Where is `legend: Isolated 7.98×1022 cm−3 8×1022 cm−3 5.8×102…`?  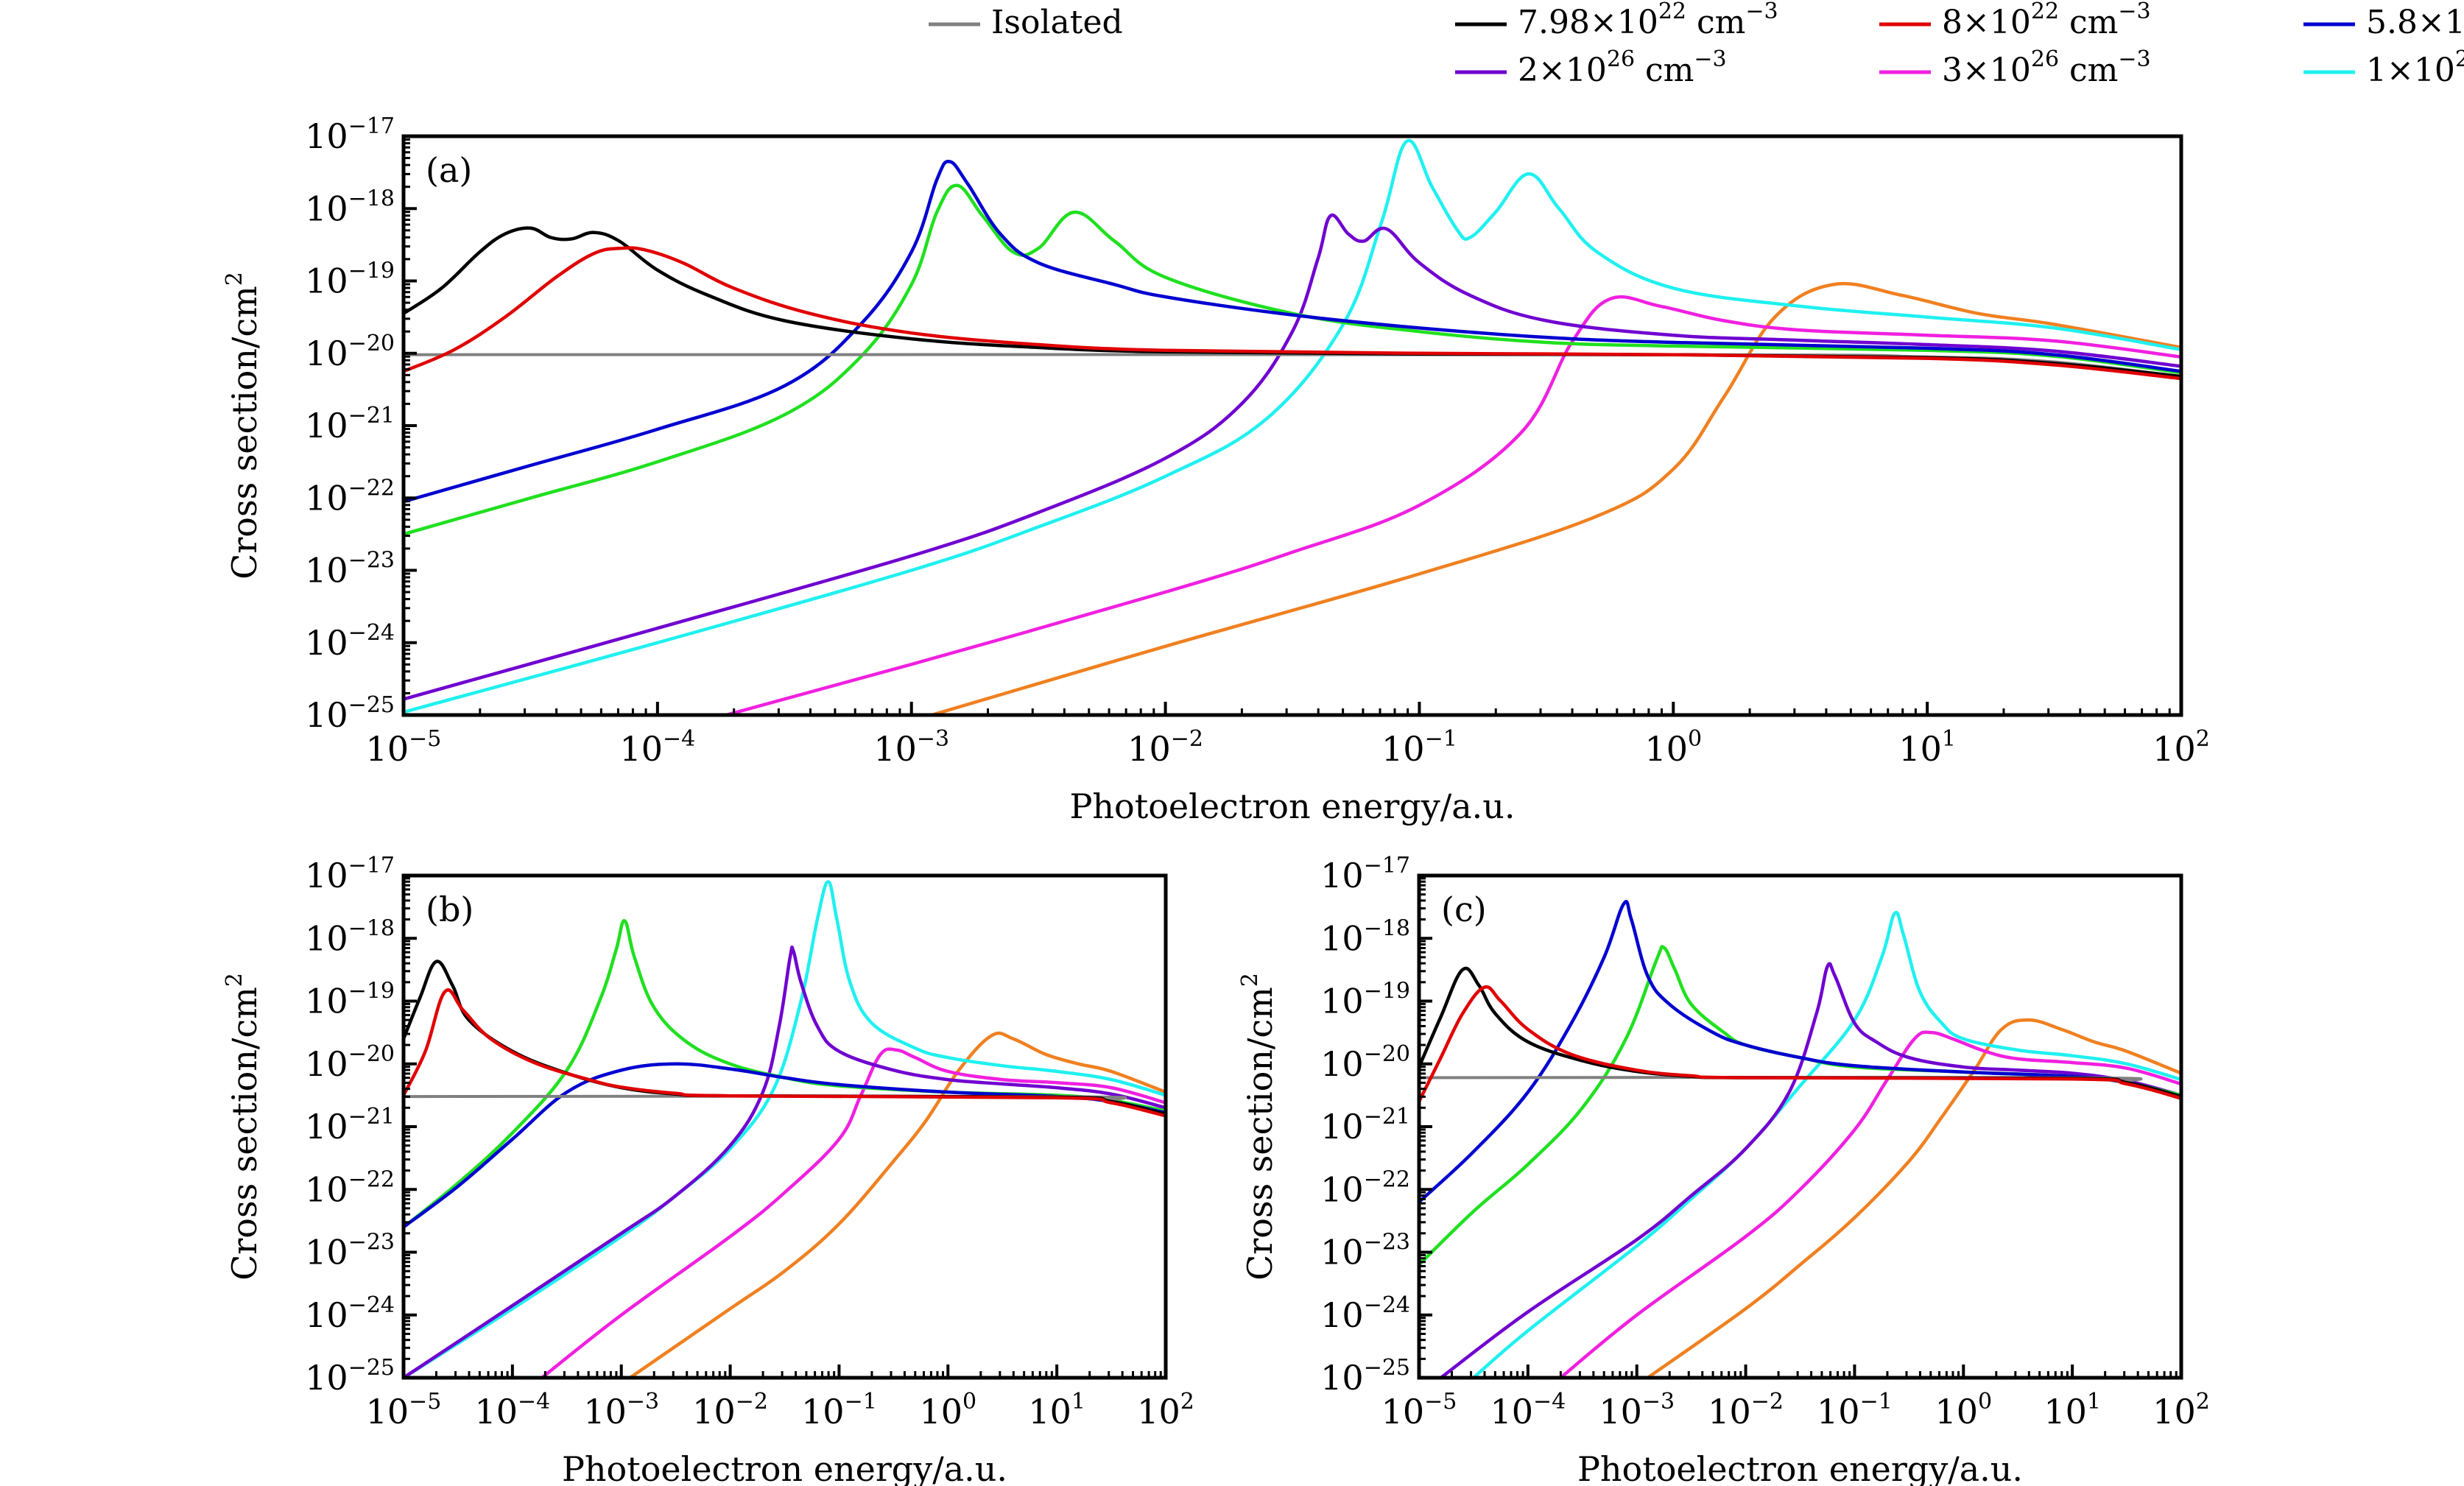 legend: Isolated 7.98×1022 cm−3 8×1022 cm−3 5.8×102… is located at coordinates (1697, 44).